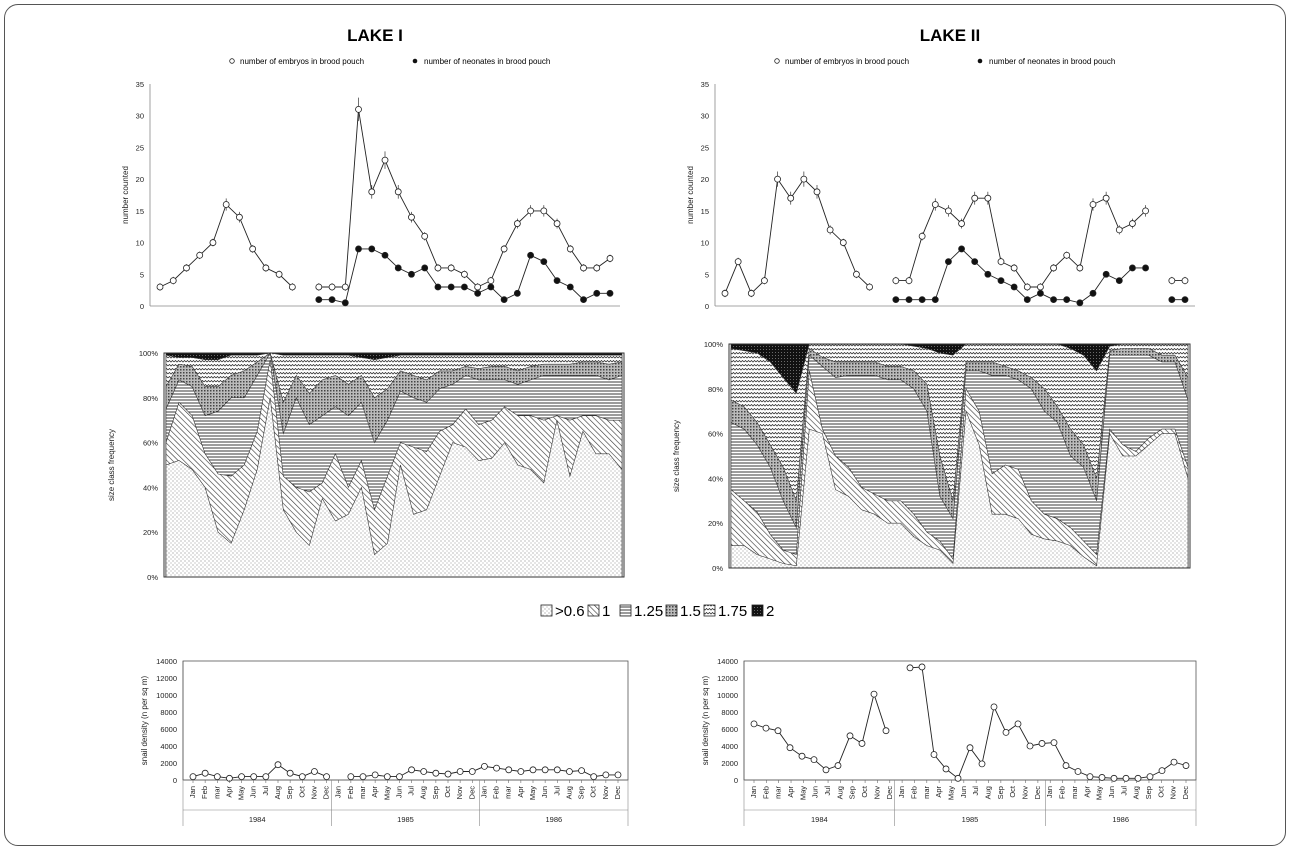  Describe the element at coordinates (140, 179) in the screenshot. I see `lake1-brood-ytick-4: 20` at that location.